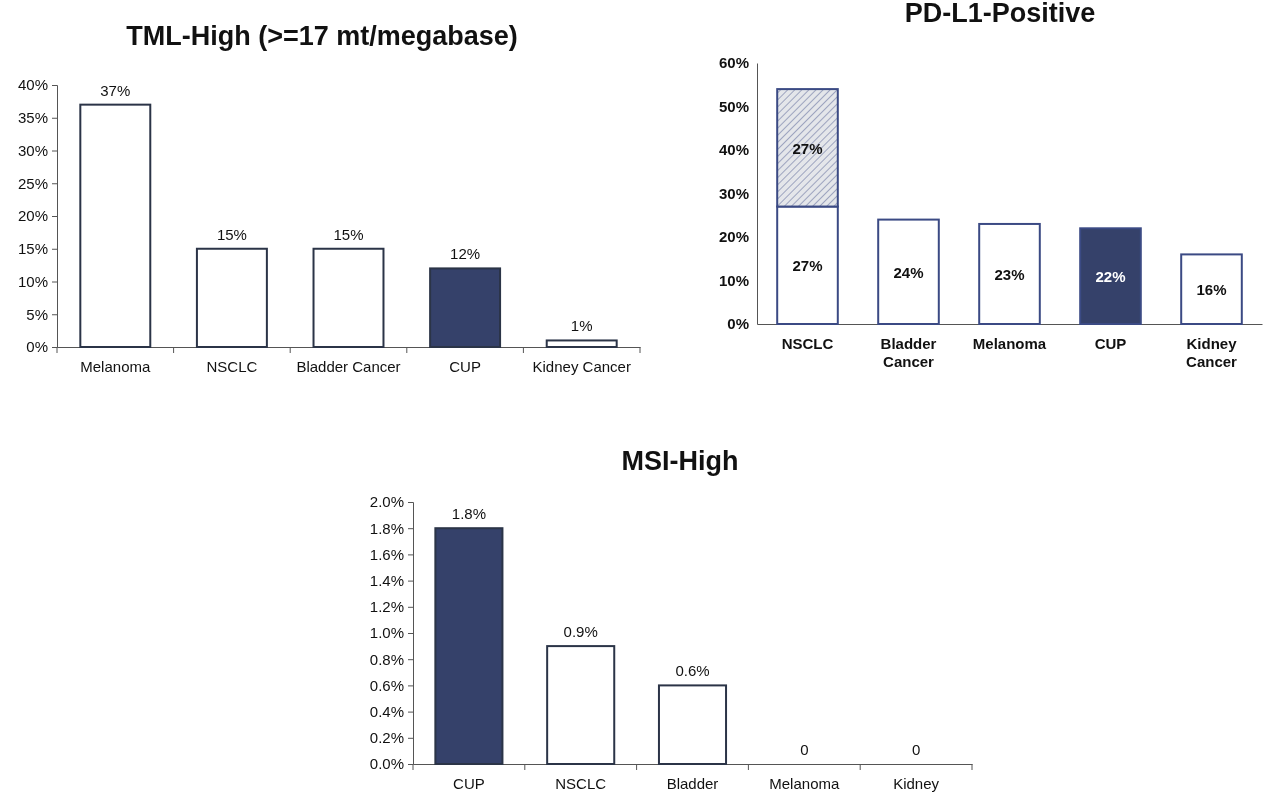 The height and width of the screenshot is (796, 1269). I want to click on y-tick-label: 50%, so click(733, 106).